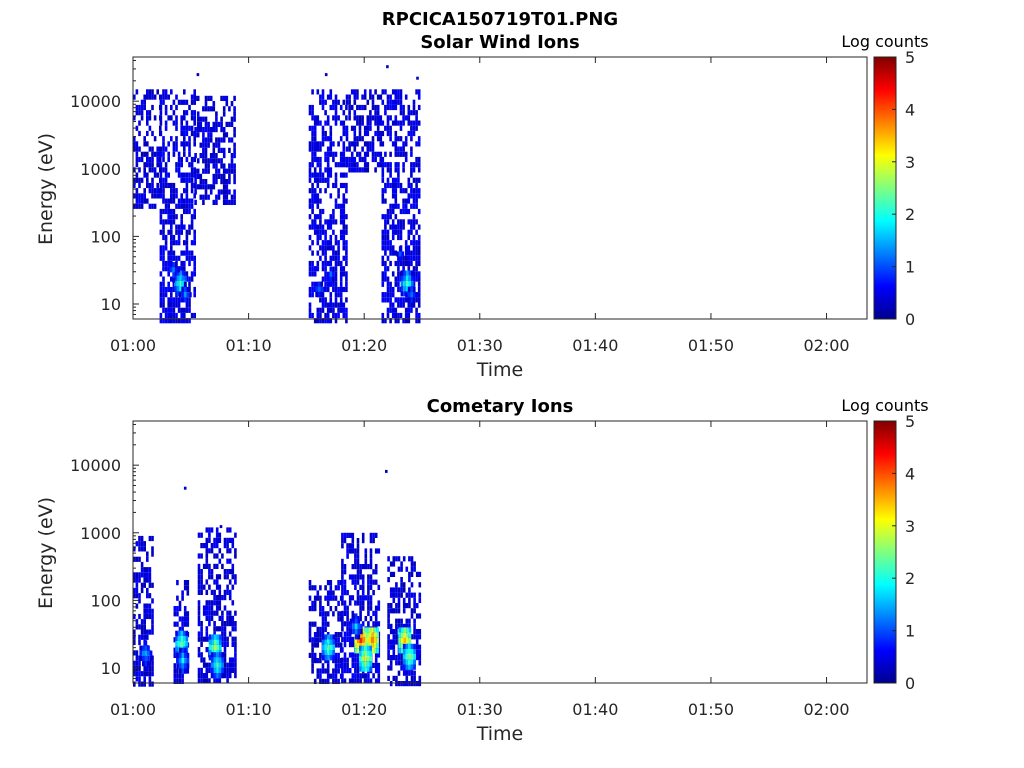 This screenshot has height=768, width=1024. What do you see at coordinates (249, 345) in the screenshot?
I see `solar-wind-x-tick-label: 01:10` at bounding box center [249, 345].